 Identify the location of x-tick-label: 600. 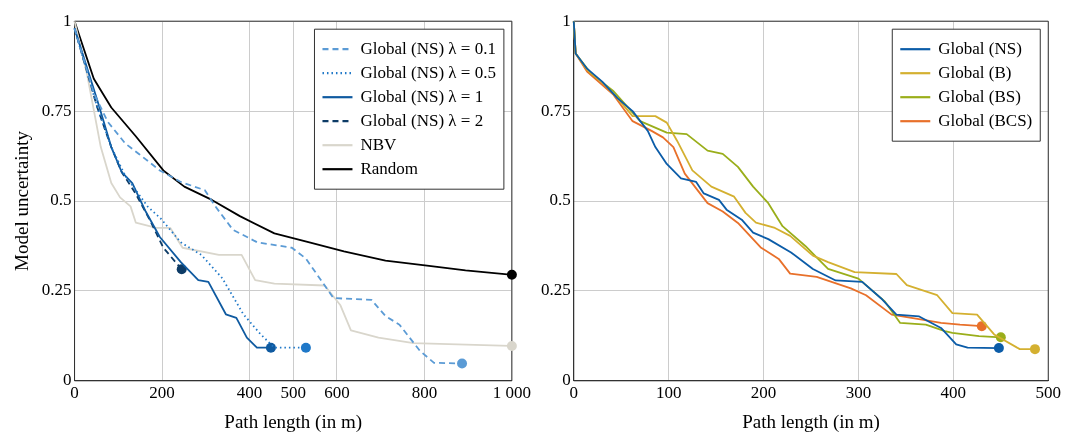
(337, 393).